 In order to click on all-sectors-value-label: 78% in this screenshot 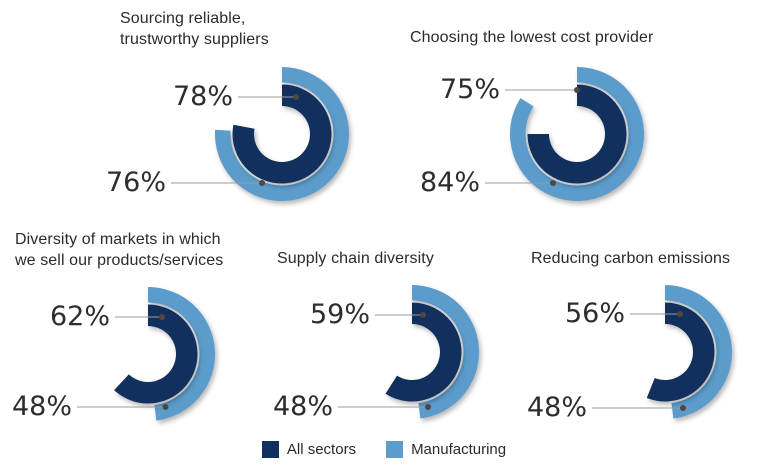, I will do `click(202, 96)`.